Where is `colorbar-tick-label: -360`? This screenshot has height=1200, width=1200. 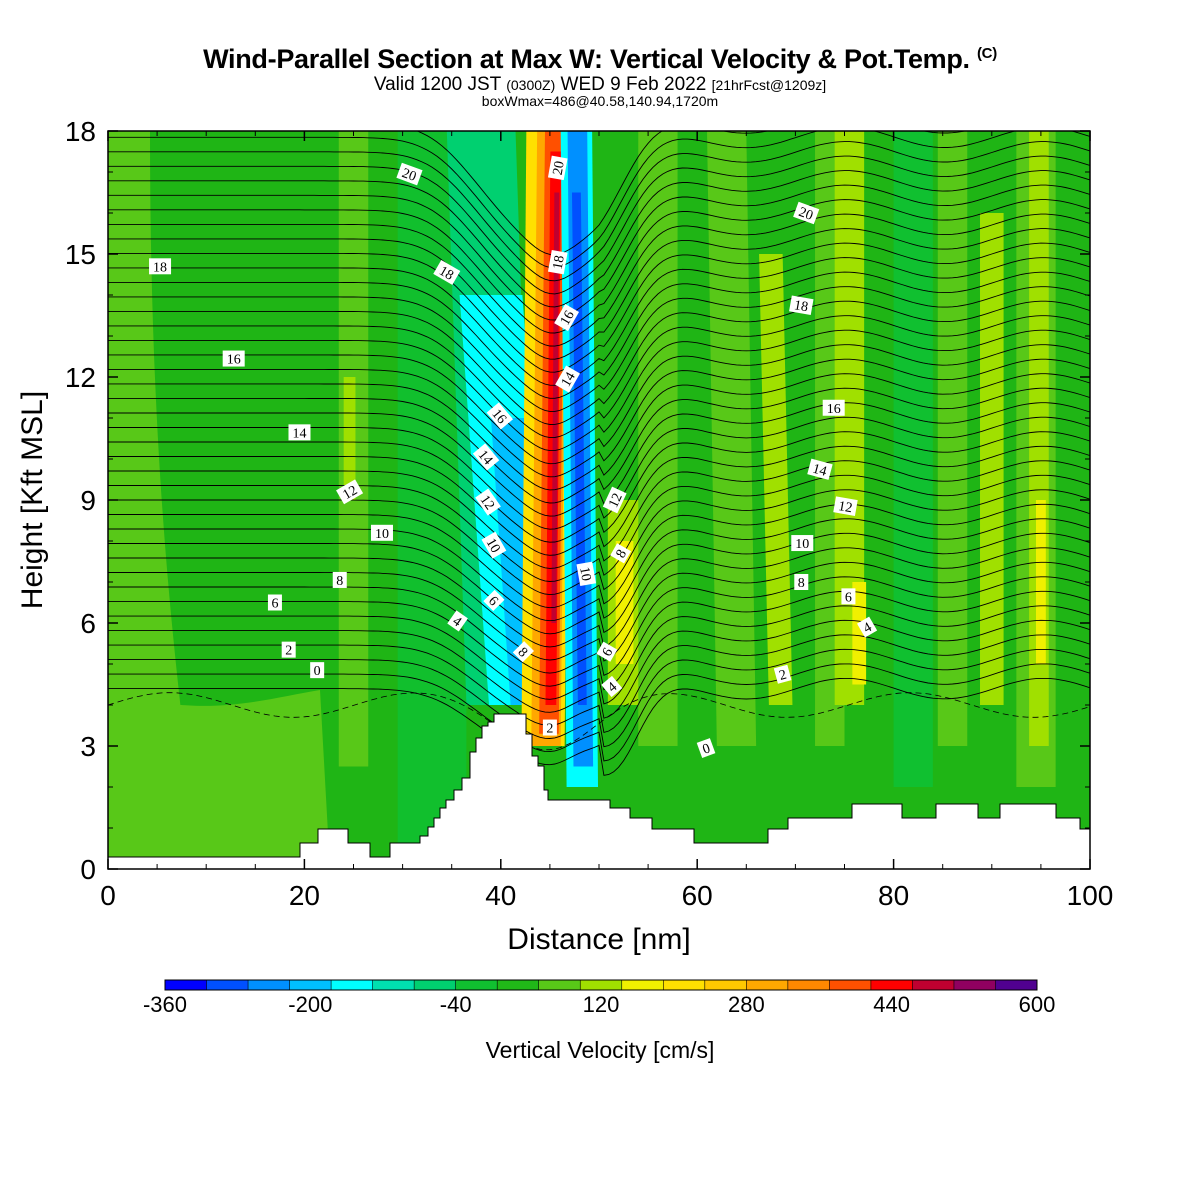
colorbar-tick-label: -360 is located at coordinates (165, 1004).